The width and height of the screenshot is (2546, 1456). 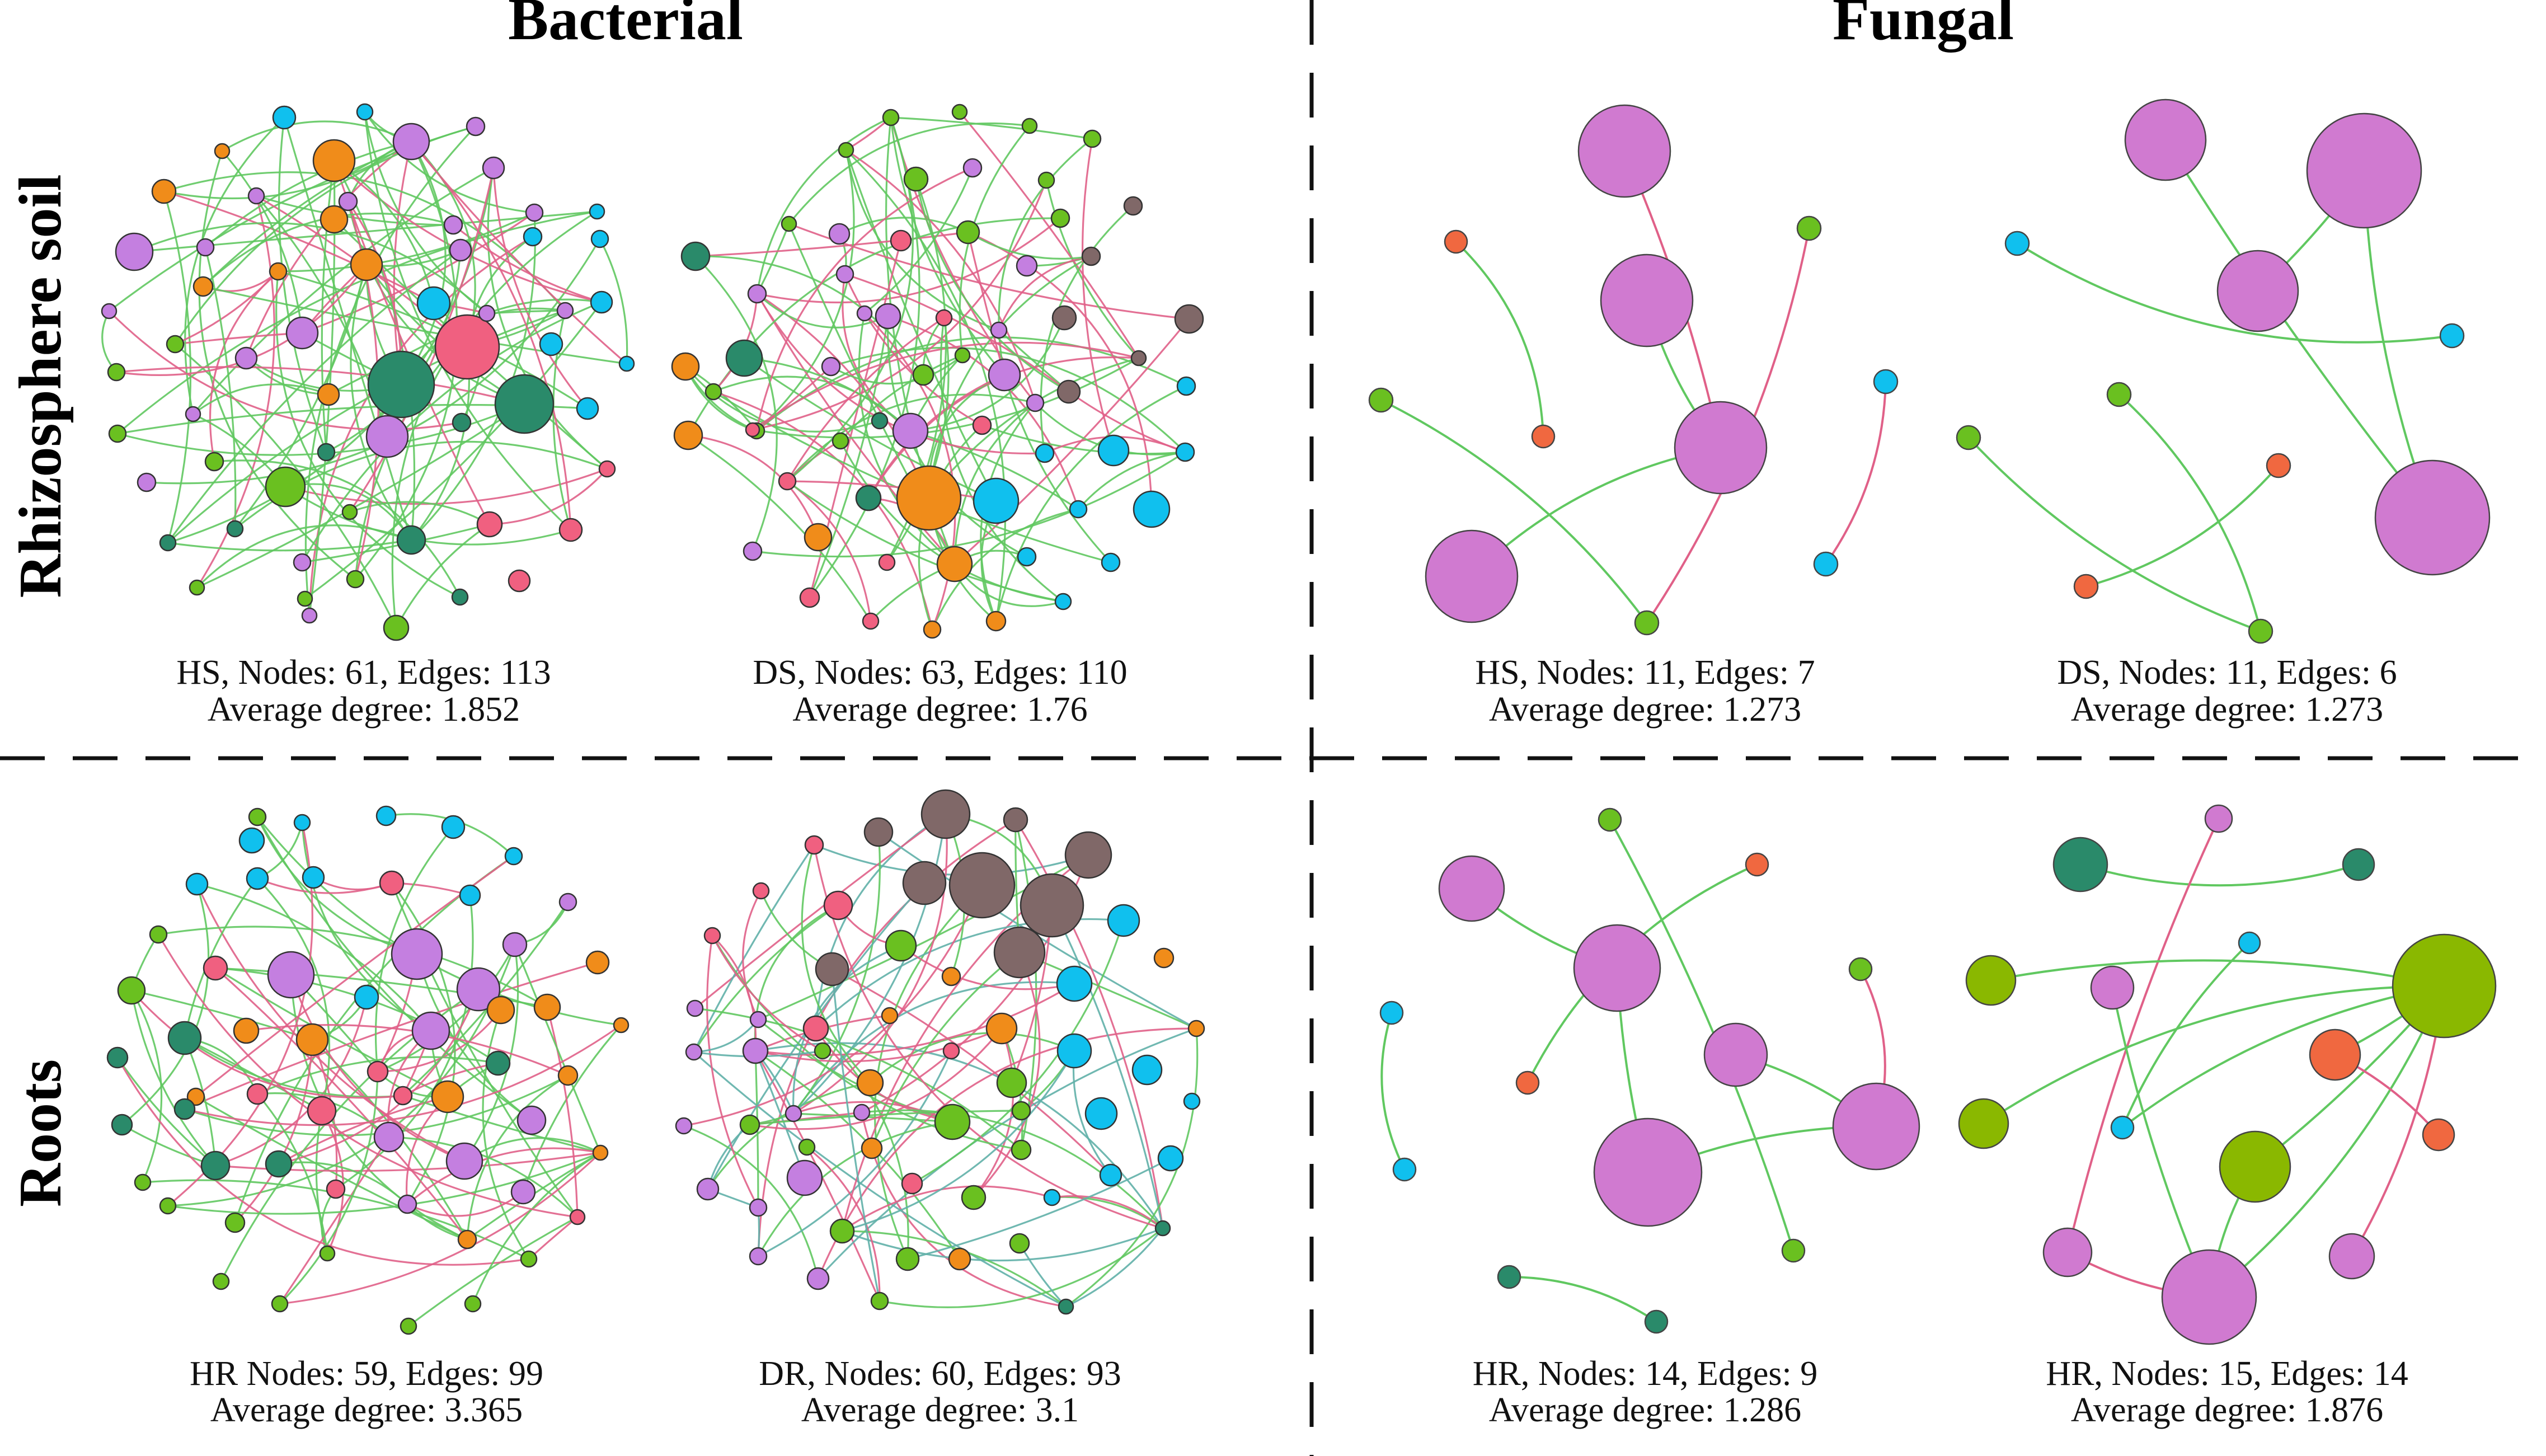 I want to click on caption-ds-bacterial-line2: Average degree: 1.76, so click(x=939, y=710).